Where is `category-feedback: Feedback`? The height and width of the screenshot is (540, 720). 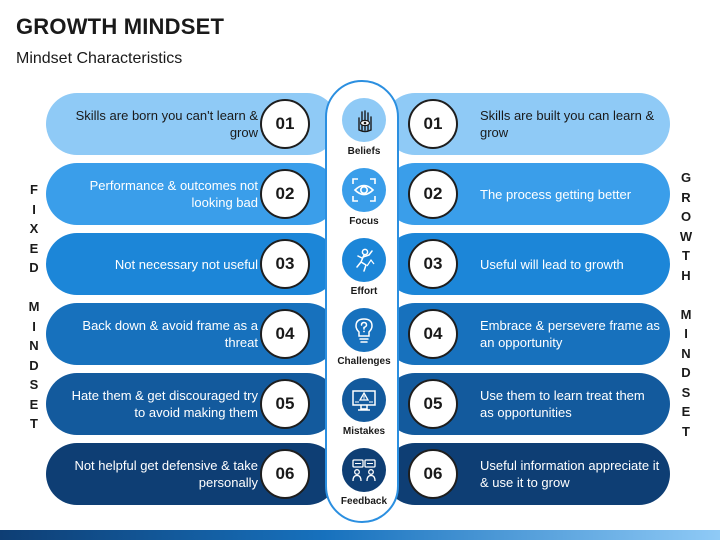 category-feedback: Feedback is located at coordinates (364, 477).